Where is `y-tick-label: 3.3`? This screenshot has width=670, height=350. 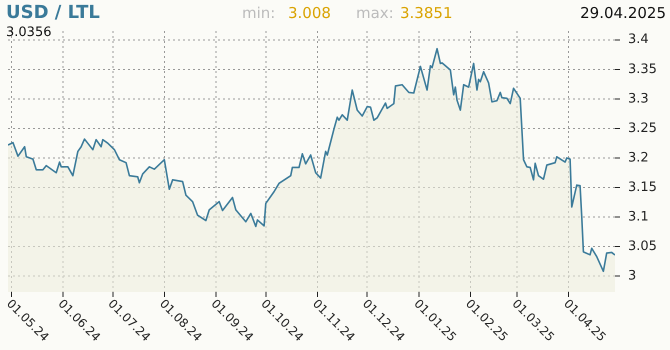 y-tick-label: 3.3 is located at coordinates (638, 98).